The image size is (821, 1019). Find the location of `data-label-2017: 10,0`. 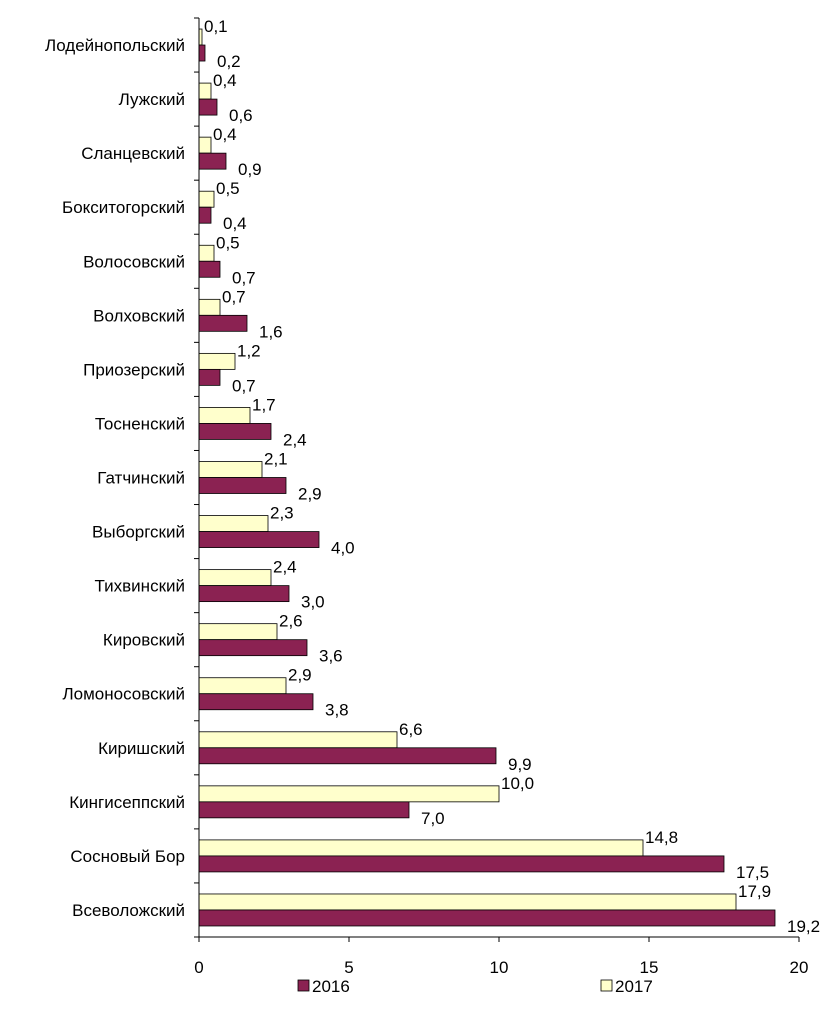

data-label-2017: 10,0 is located at coordinates (517, 783).